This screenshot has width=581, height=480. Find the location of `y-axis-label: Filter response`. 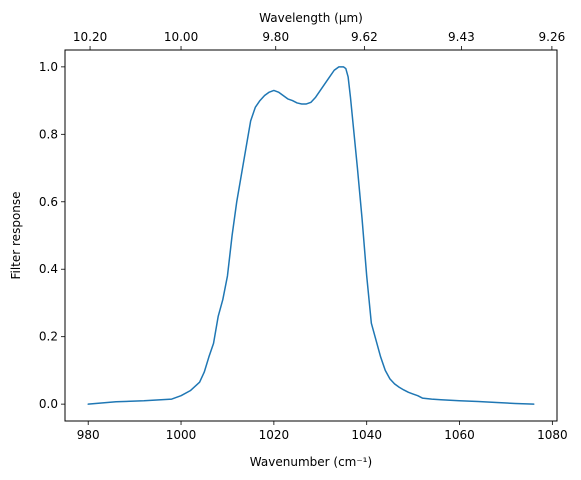

y-axis-label: Filter response is located at coordinates (16, 235).